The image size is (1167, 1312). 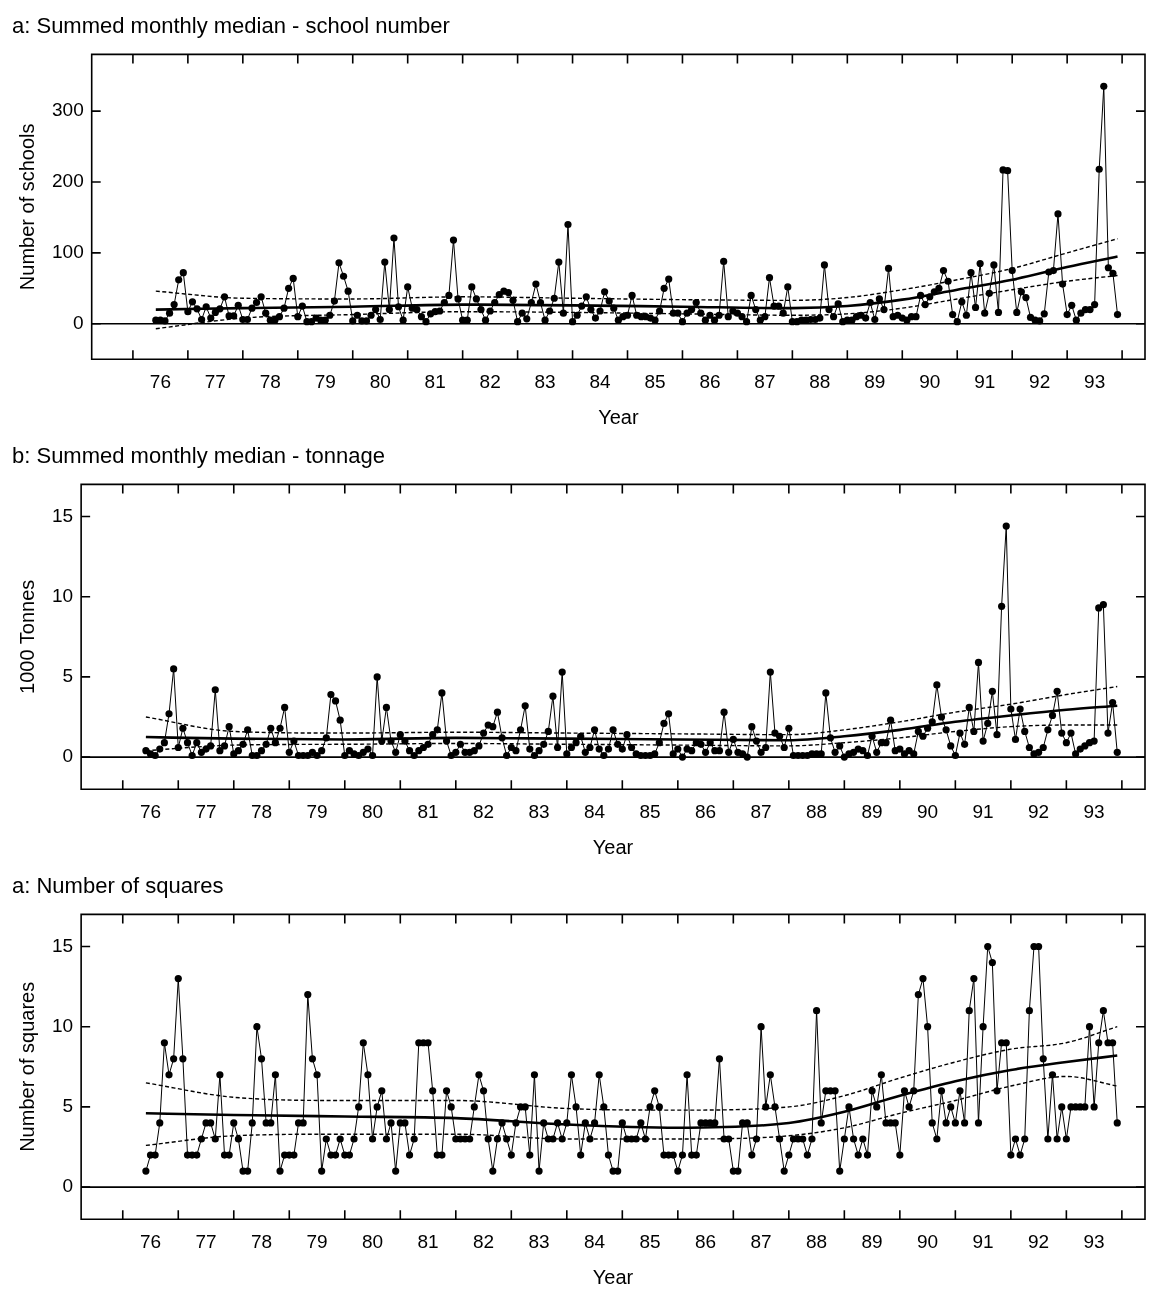 What do you see at coordinates (68, 252) in the screenshot?
I see `y-tick-label: 100` at bounding box center [68, 252].